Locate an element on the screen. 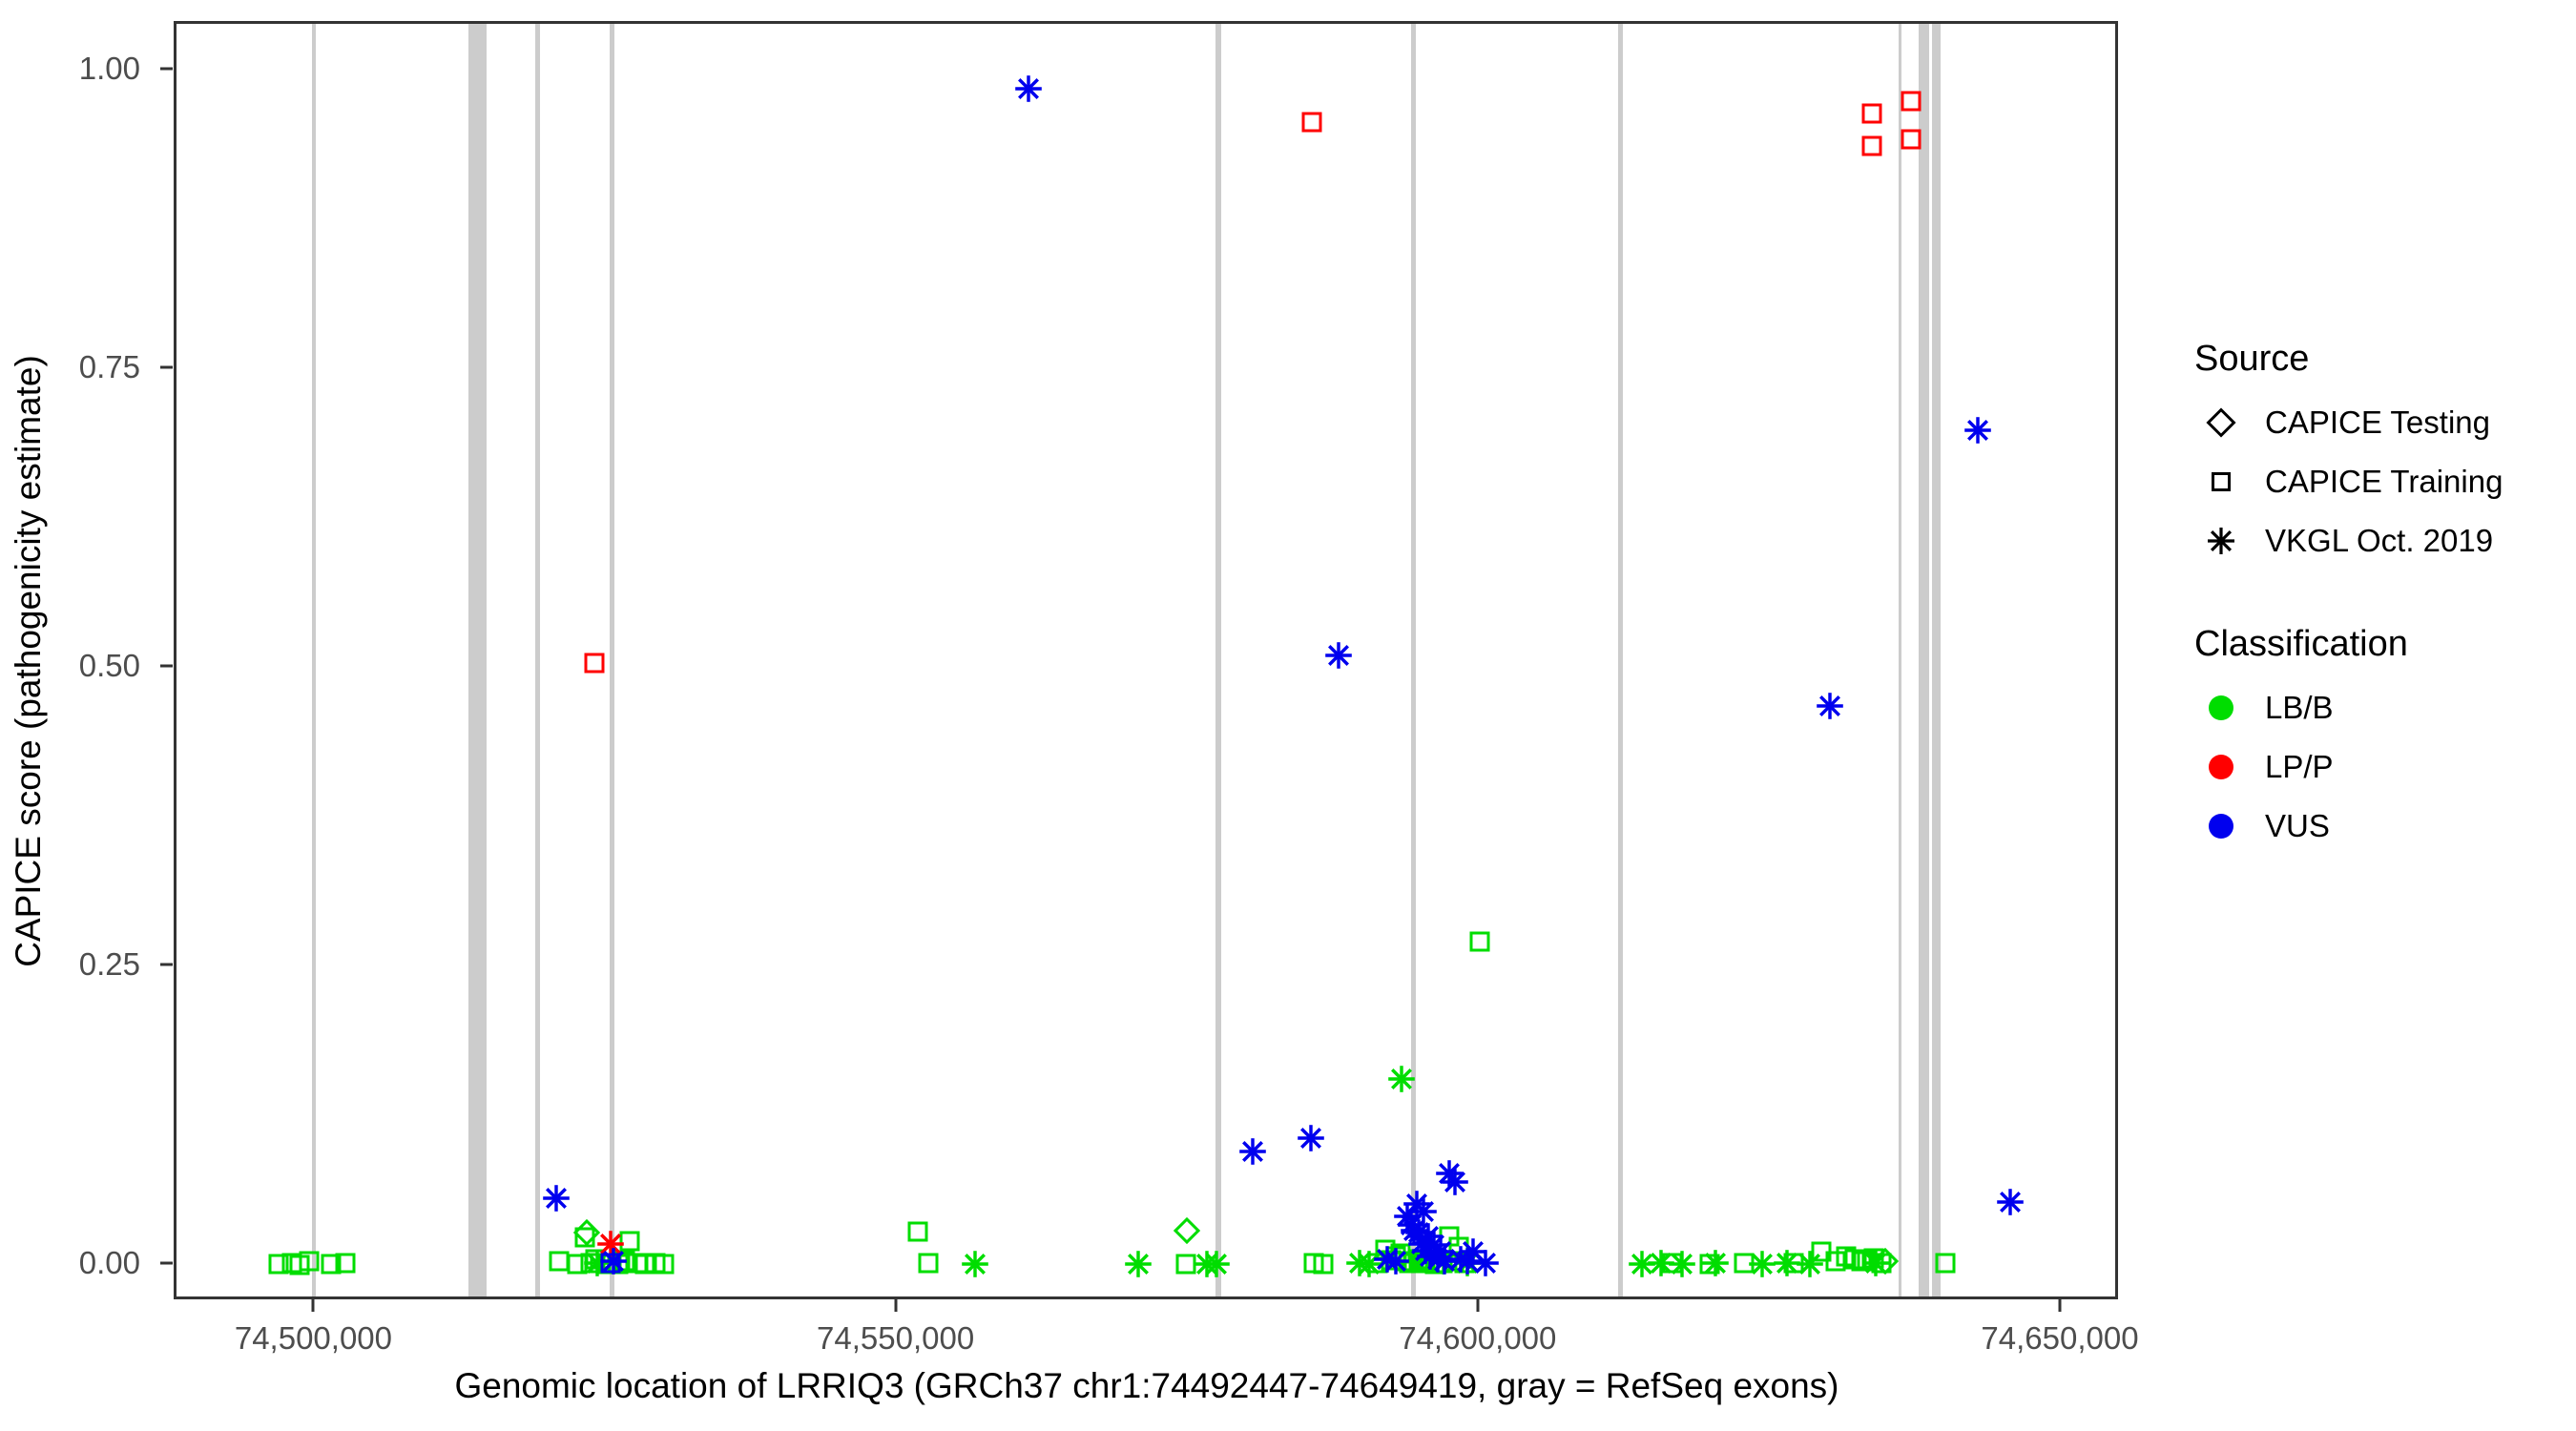 The image size is (2576, 1431). y-tick-label: 1.00 is located at coordinates (109, 69).